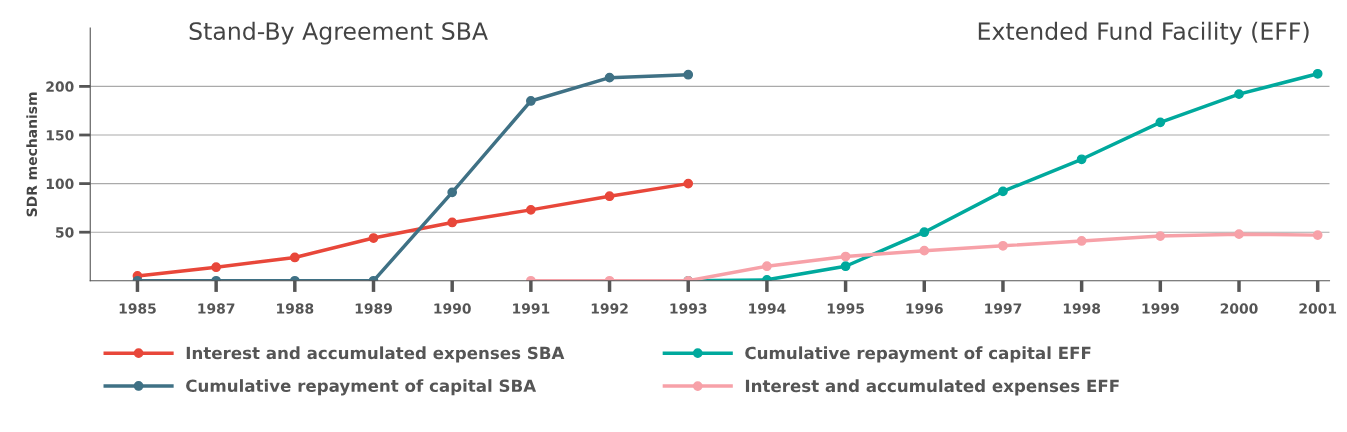 This screenshot has width=1347, height=432. I want to click on y-axis-title: SDR mechanism, so click(32, 154).